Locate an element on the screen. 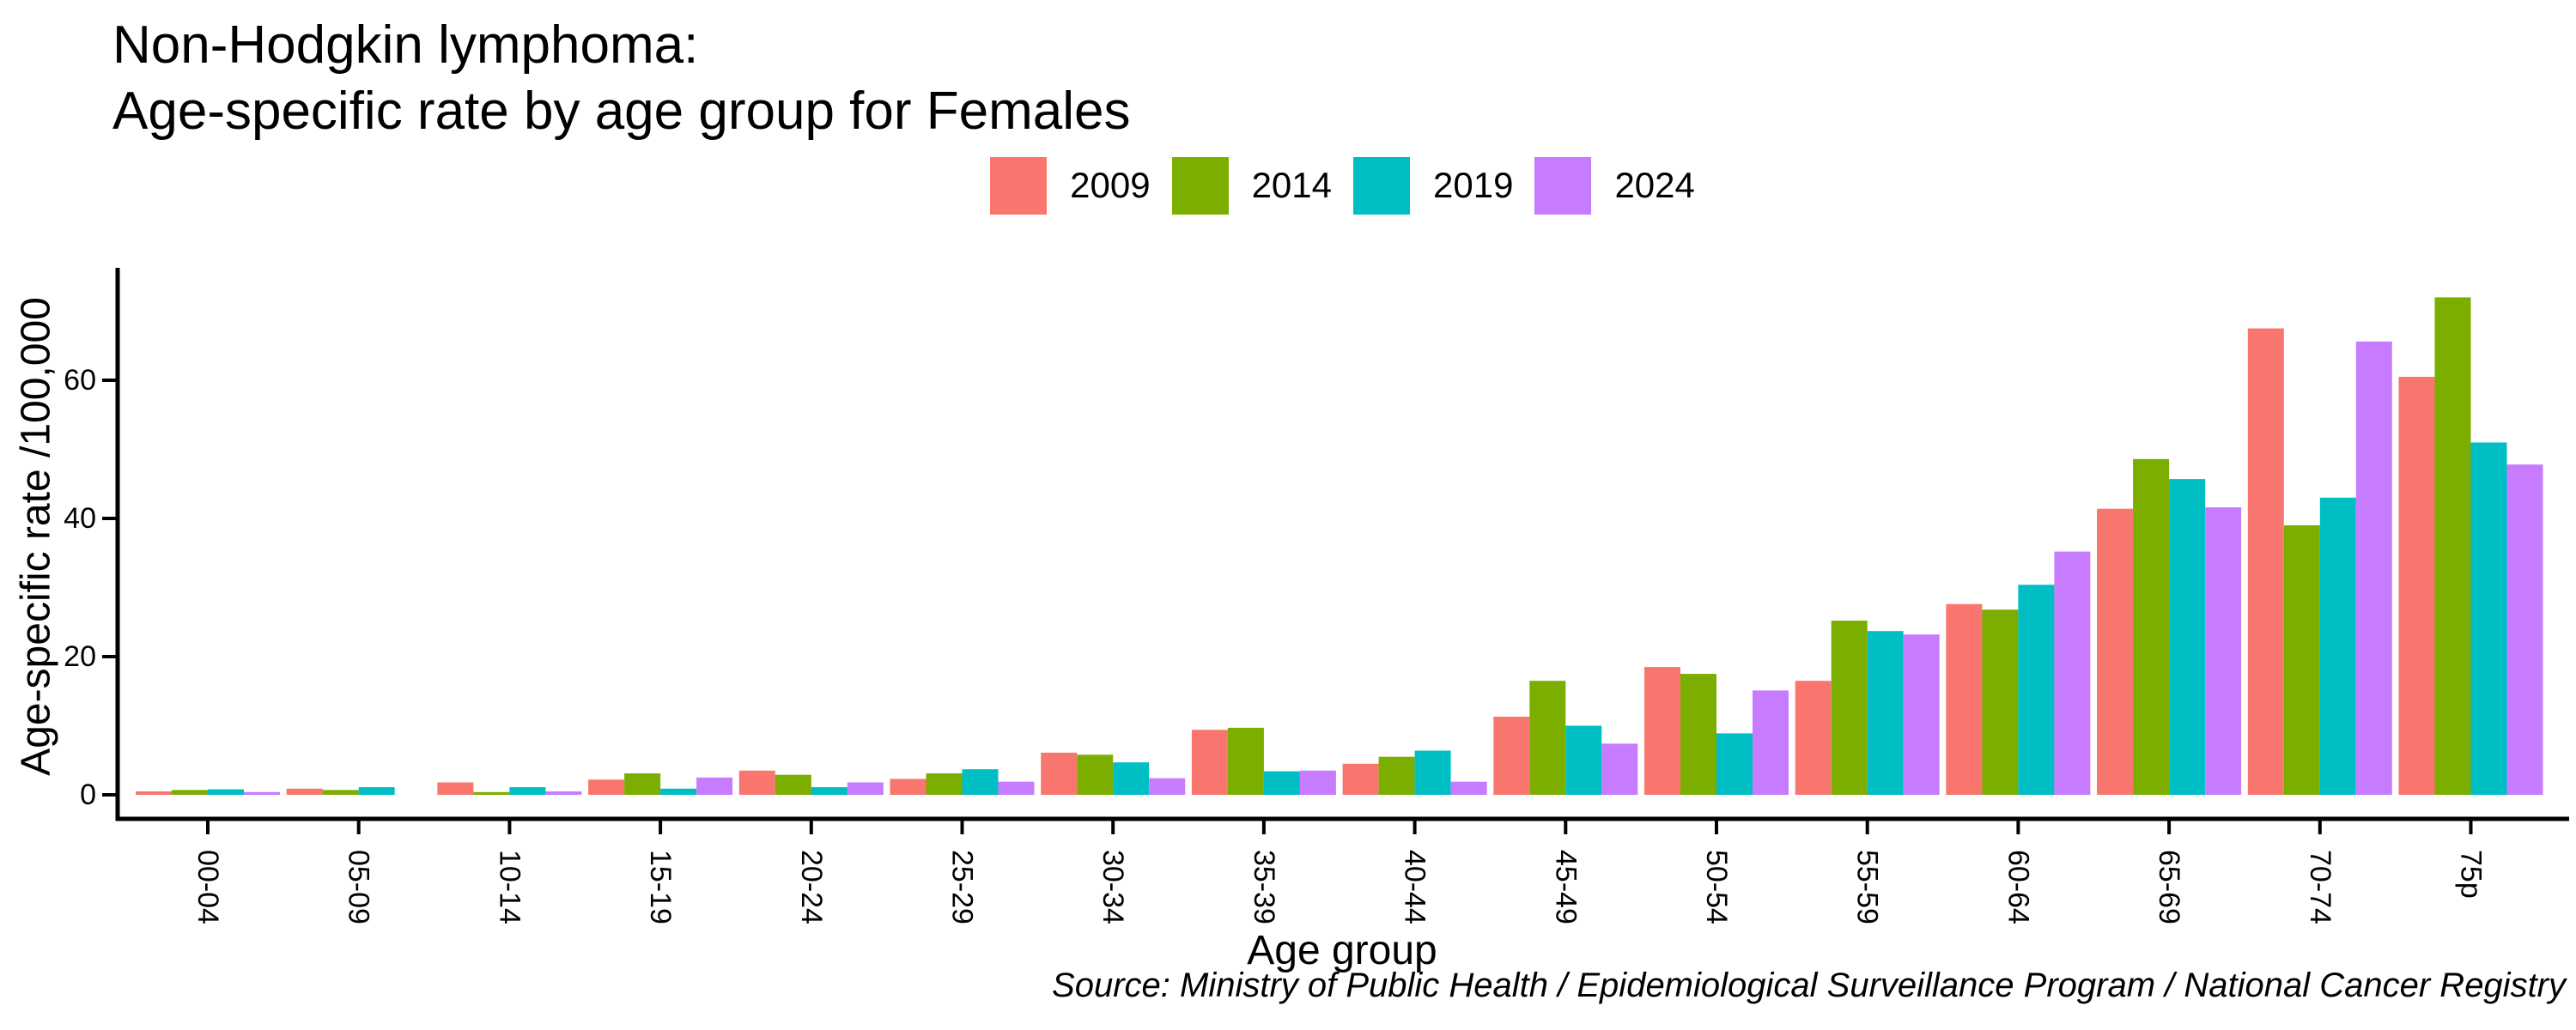 This screenshot has height=1030, width=2576. x-tick-label-40-44: 40-44 is located at coordinates (1415, 887).